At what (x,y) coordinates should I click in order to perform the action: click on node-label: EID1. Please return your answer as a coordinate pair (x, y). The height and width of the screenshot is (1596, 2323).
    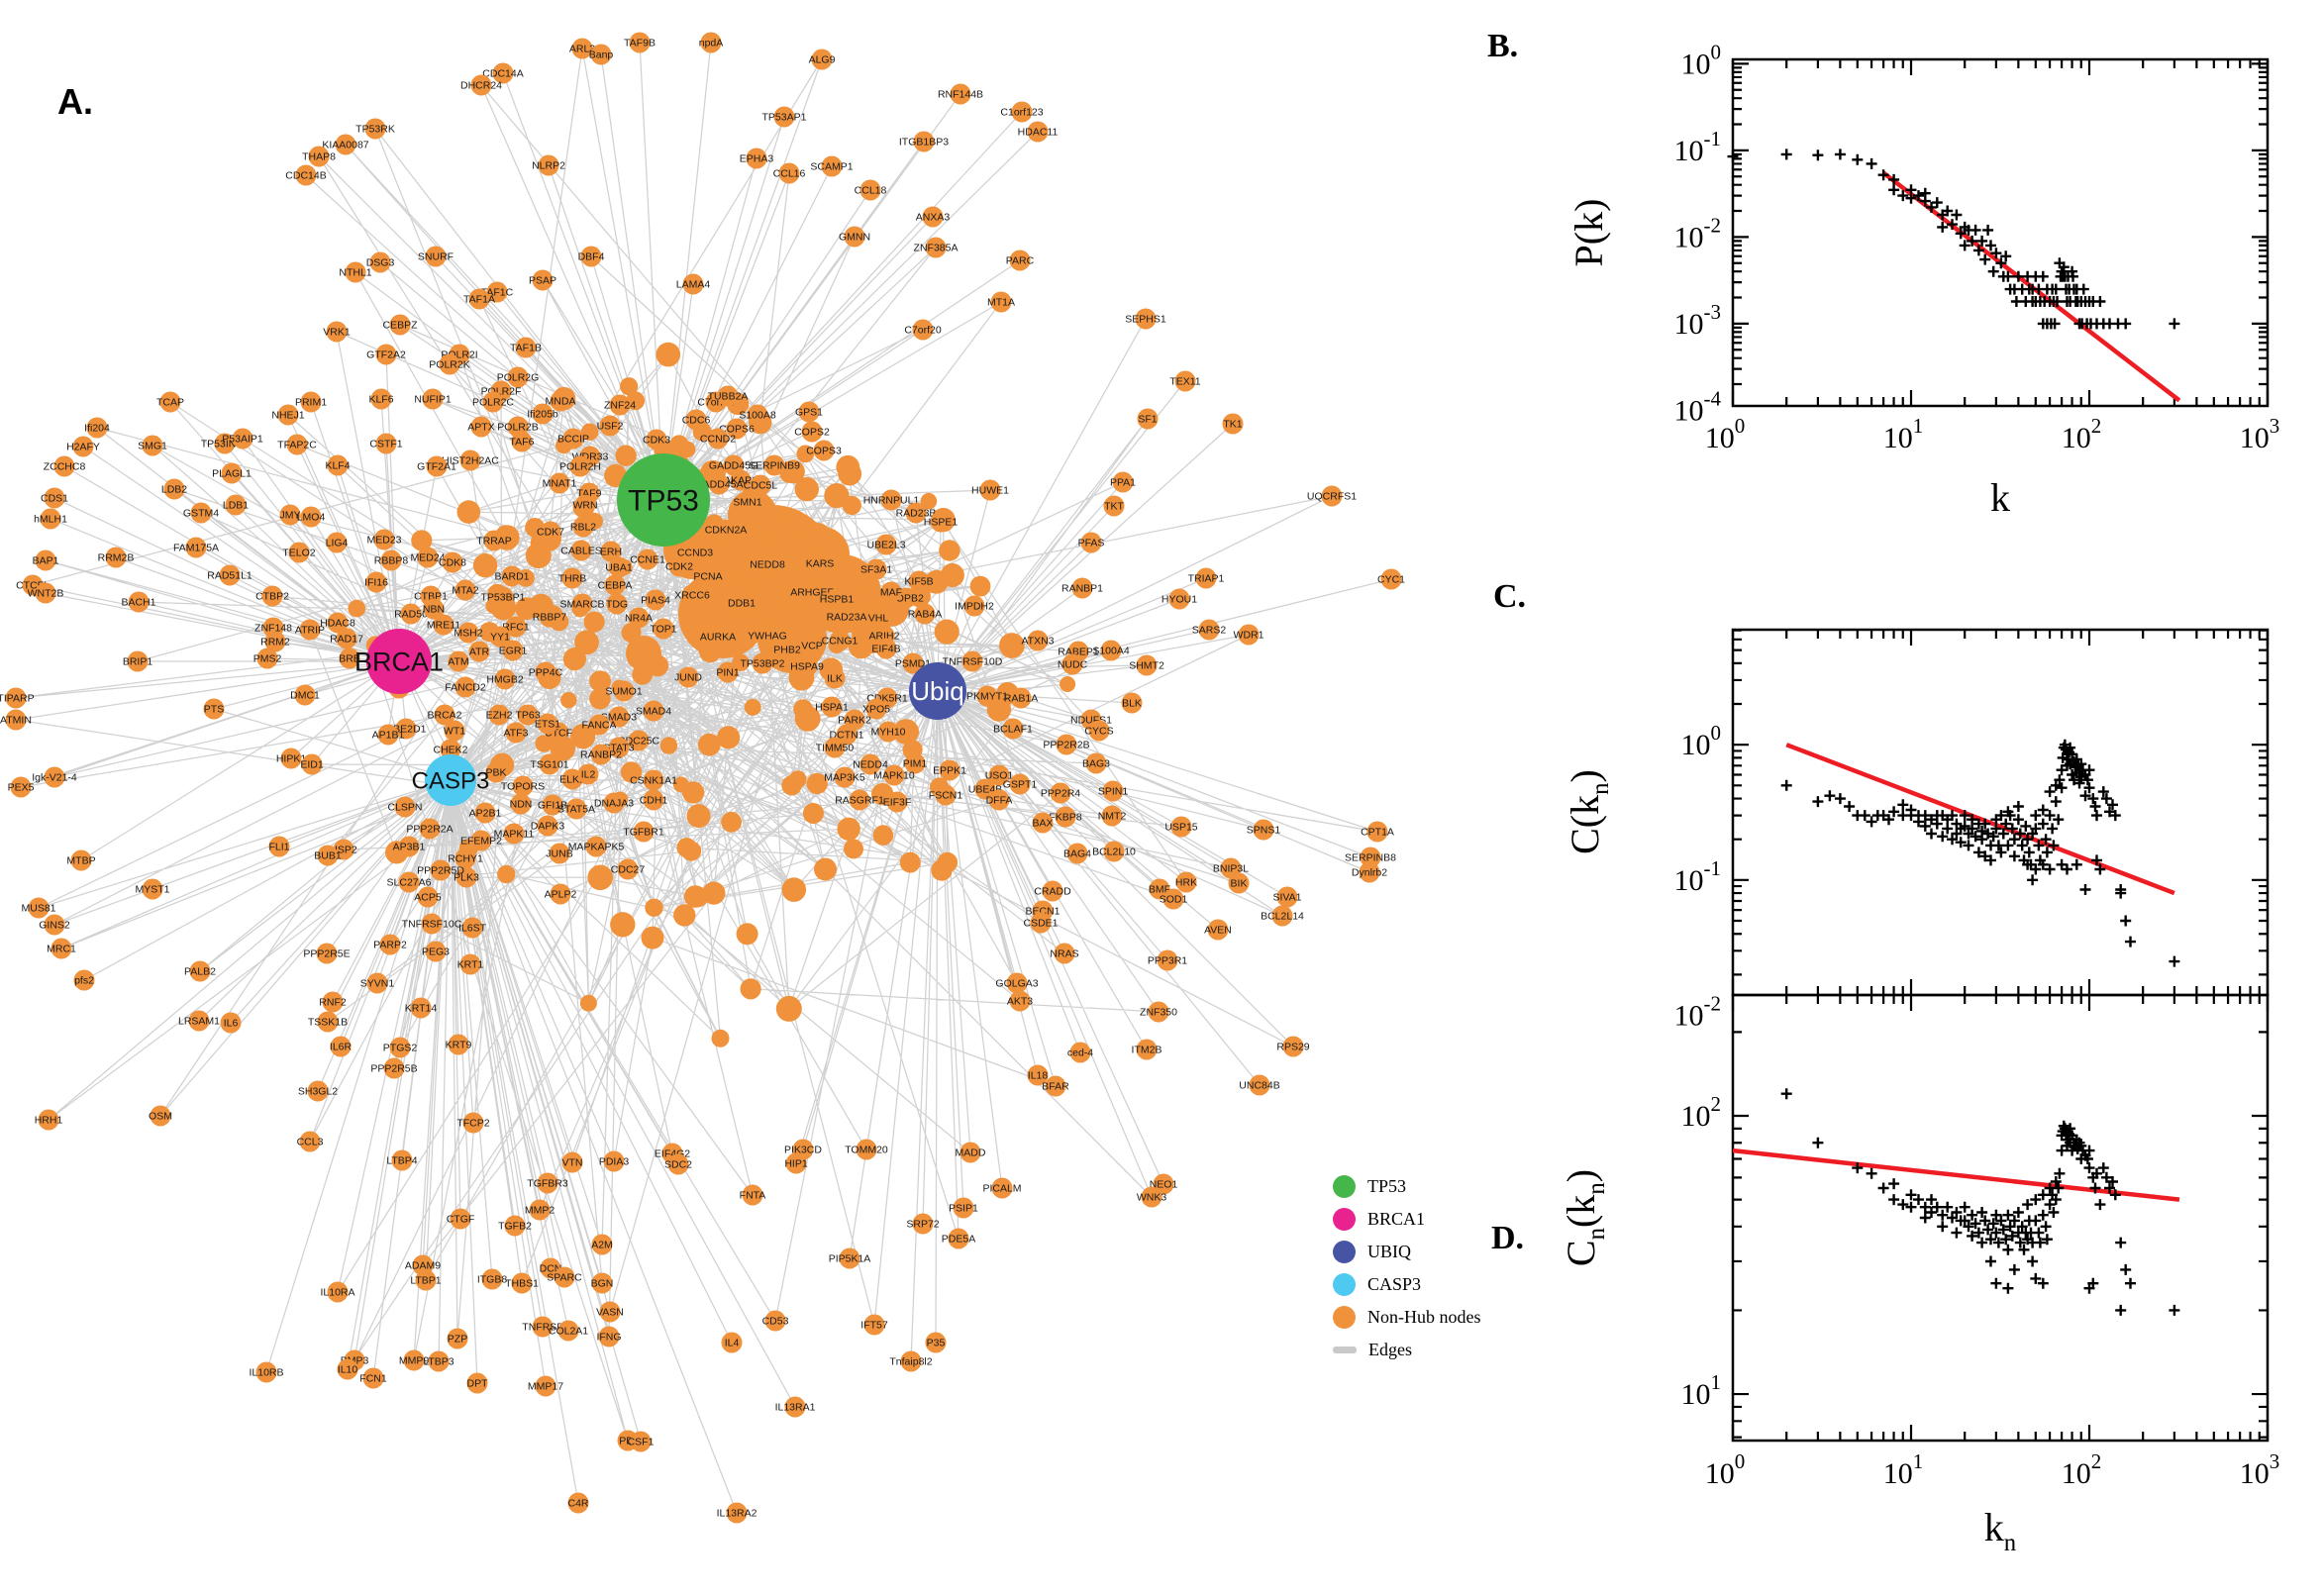
    Looking at the image, I should click on (312, 765).